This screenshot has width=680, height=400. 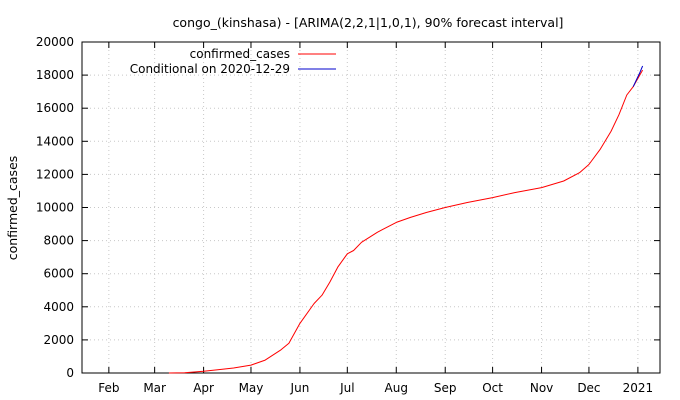 What do you see at coordinates (58, 307) in the screenshot?
I see `y-tick-label: 4000` at bounding box center [58, 307].